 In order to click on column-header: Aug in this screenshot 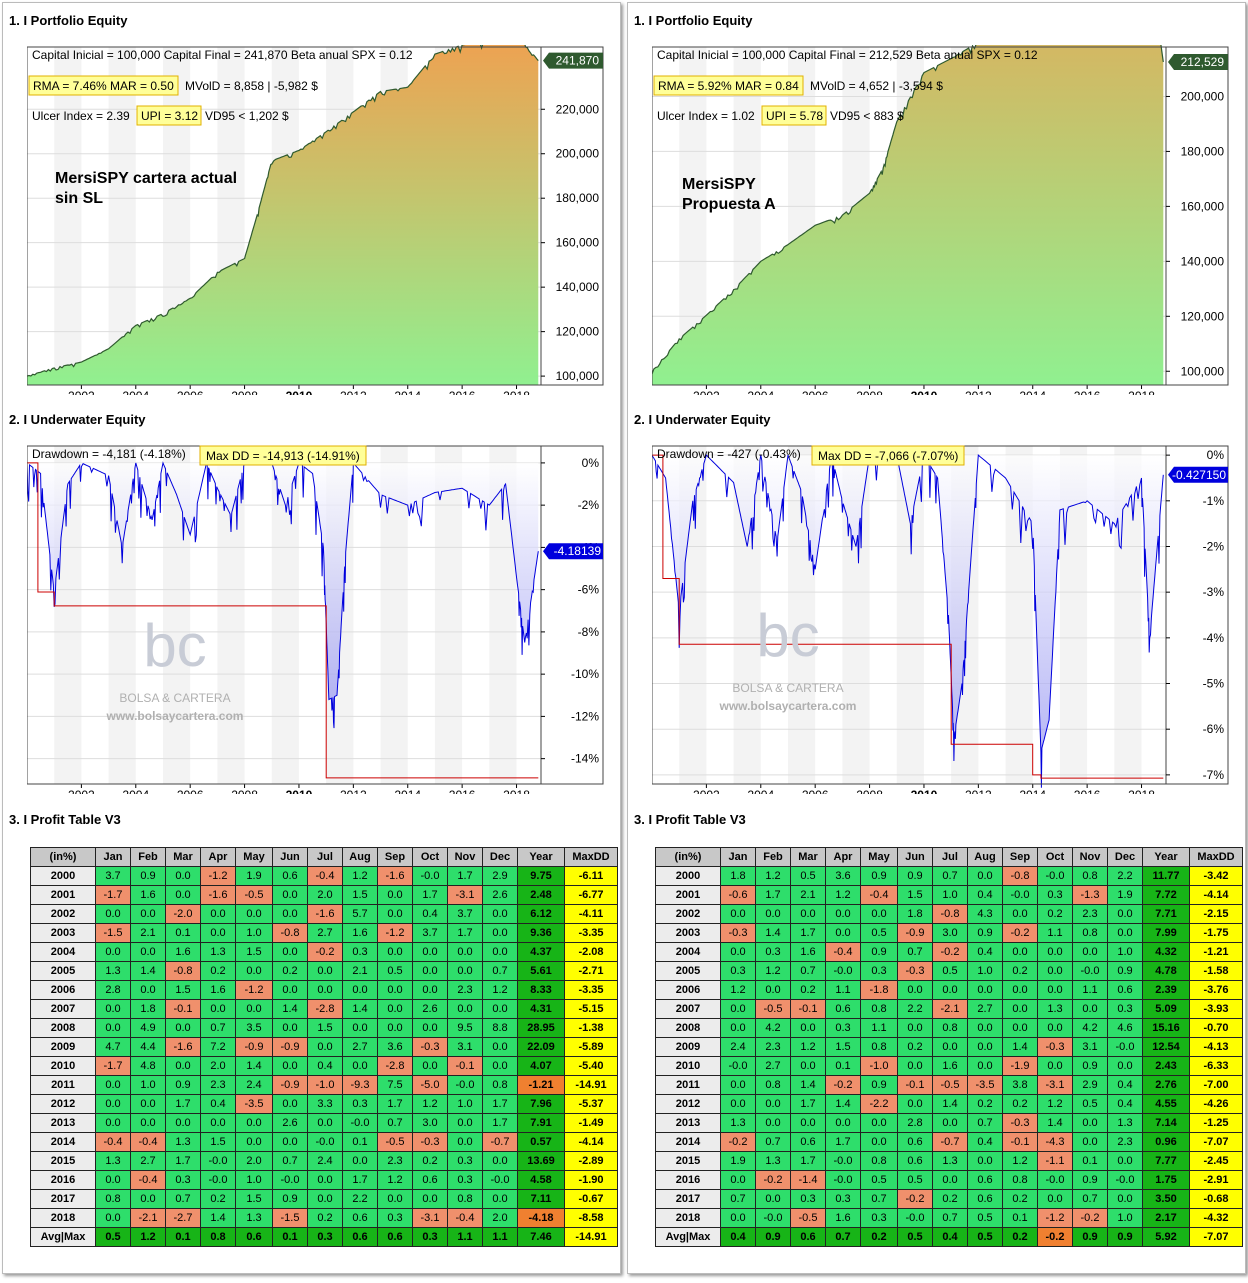, I will do `click(360, 857)`.